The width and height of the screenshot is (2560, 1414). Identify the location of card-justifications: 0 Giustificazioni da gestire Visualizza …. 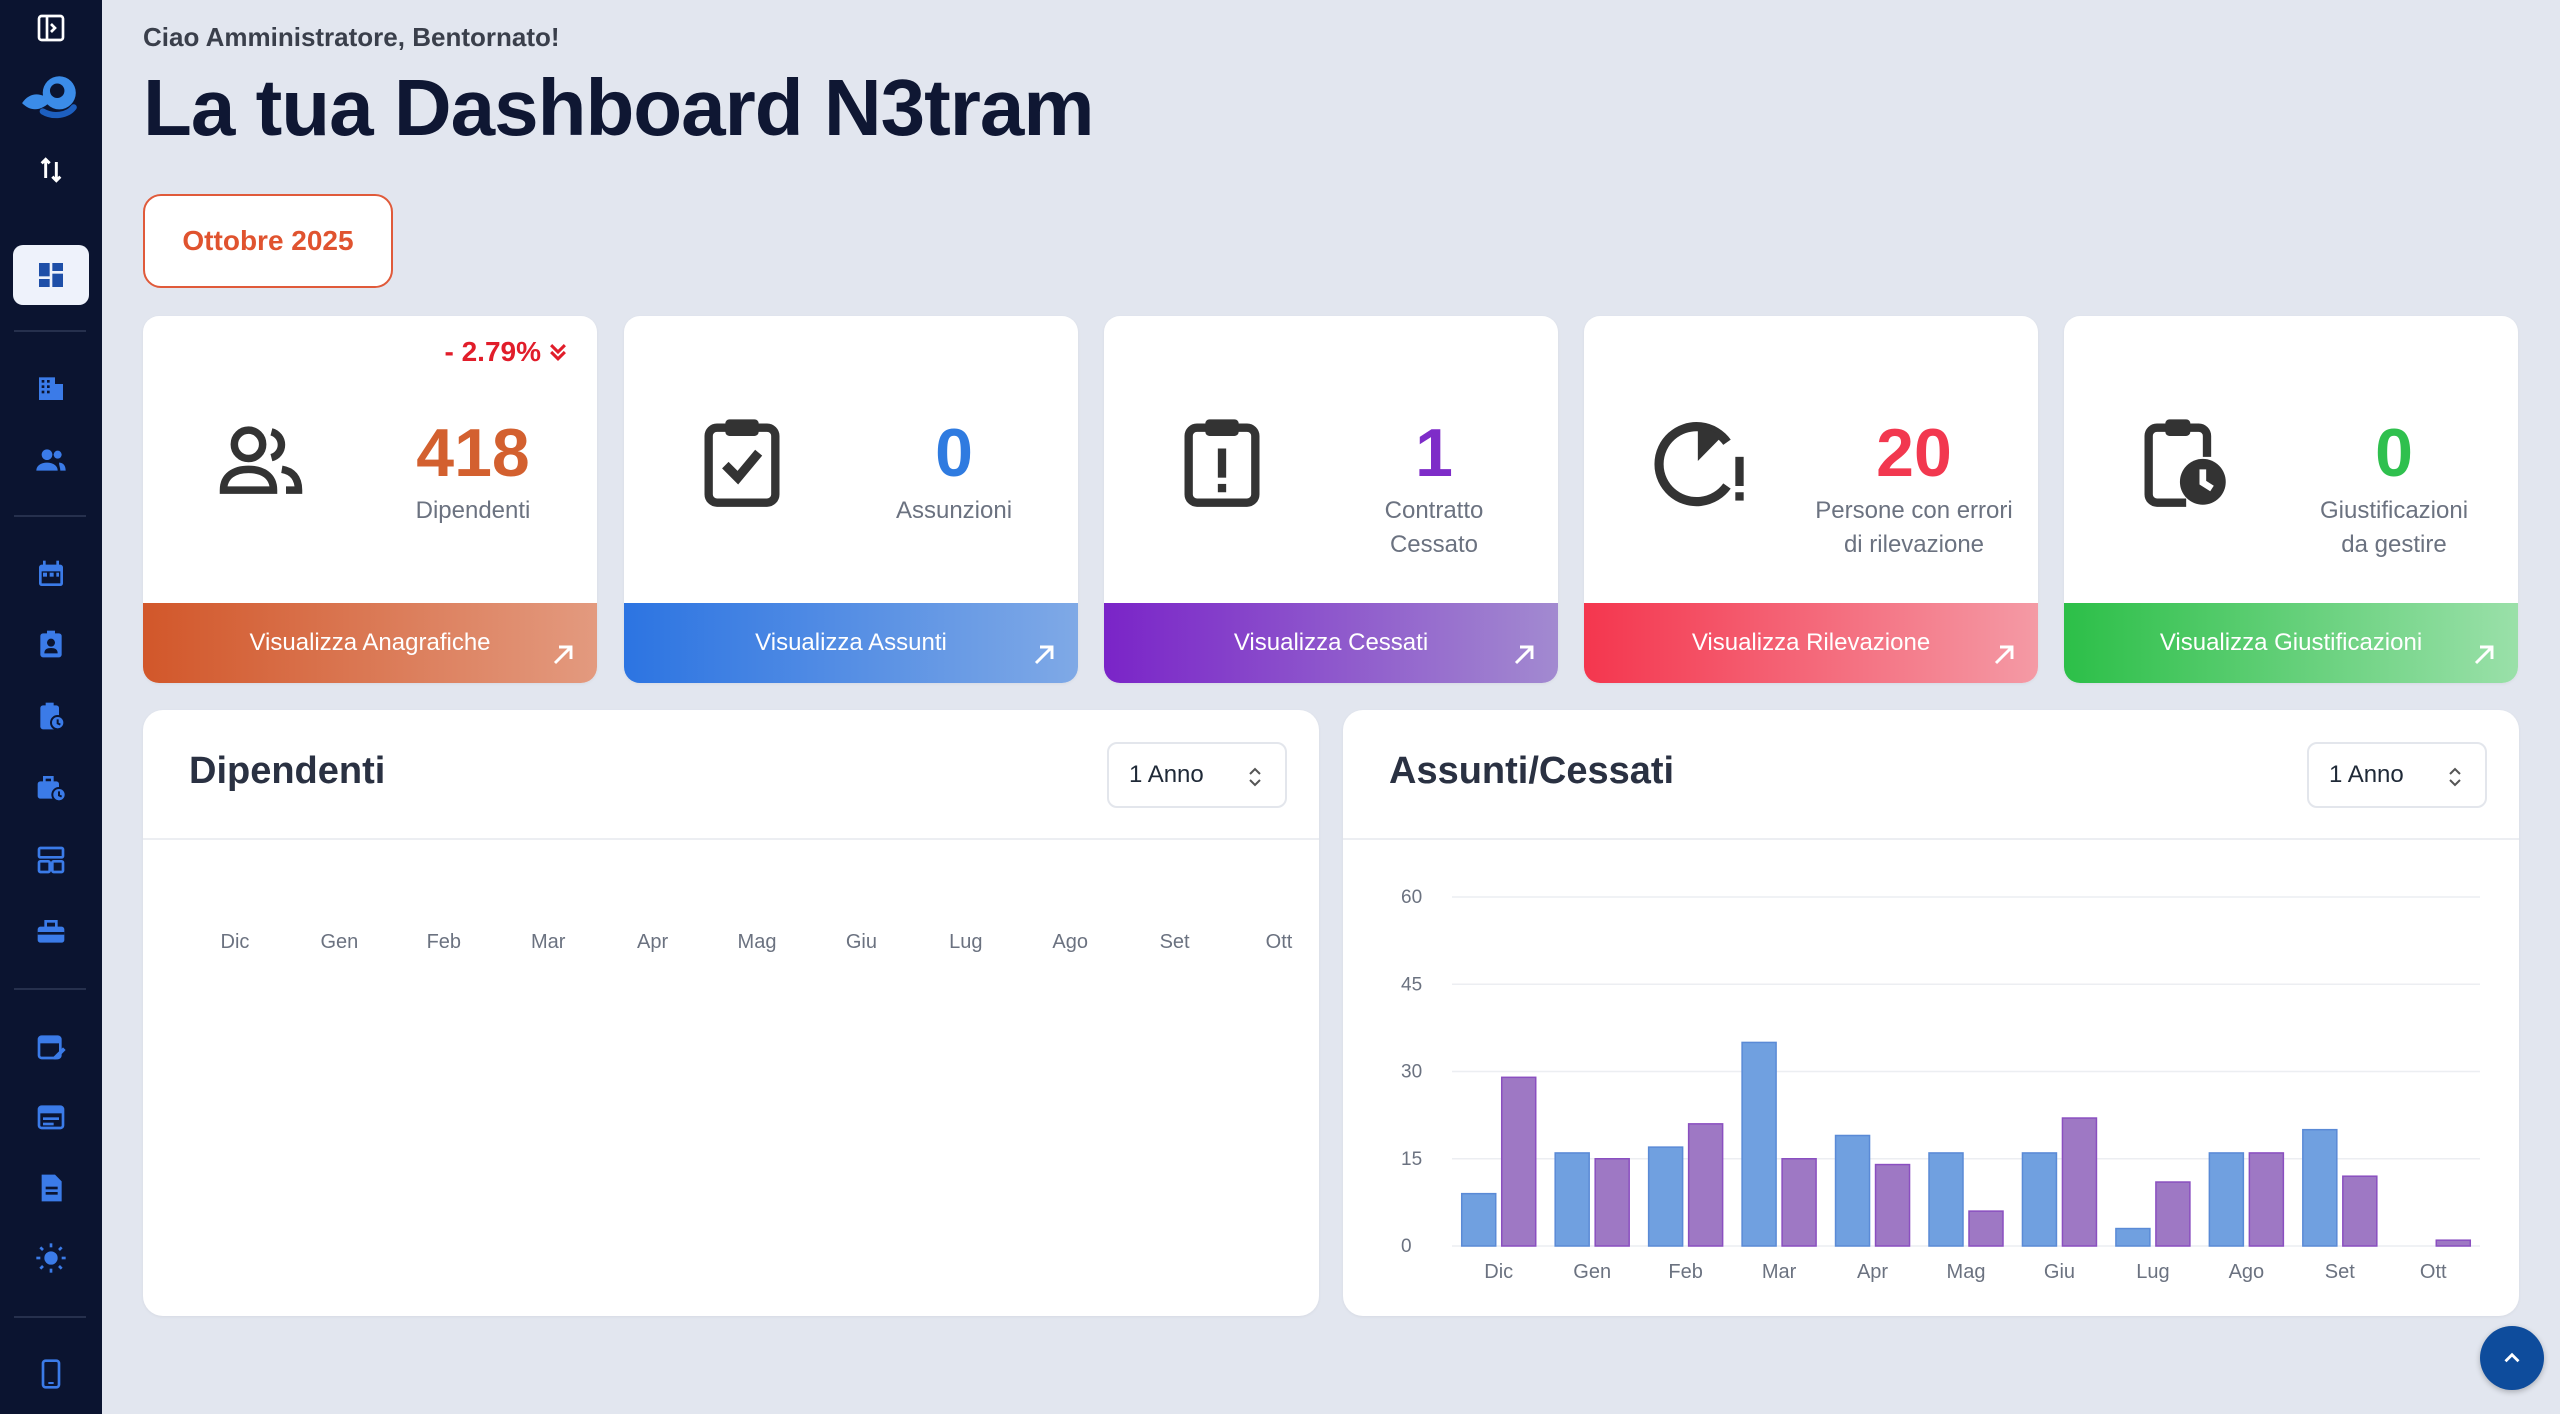
(2291, 499).